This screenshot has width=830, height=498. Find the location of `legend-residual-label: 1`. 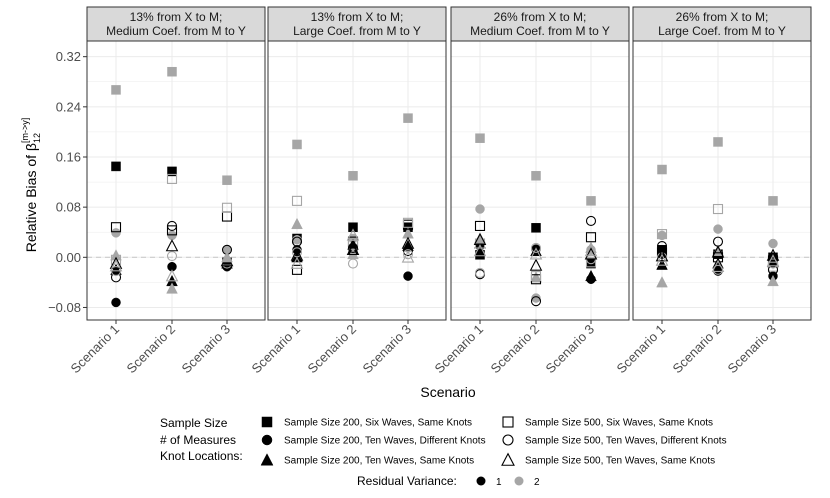

legend-residual-label: 1 is located at coordinates (499, 482).